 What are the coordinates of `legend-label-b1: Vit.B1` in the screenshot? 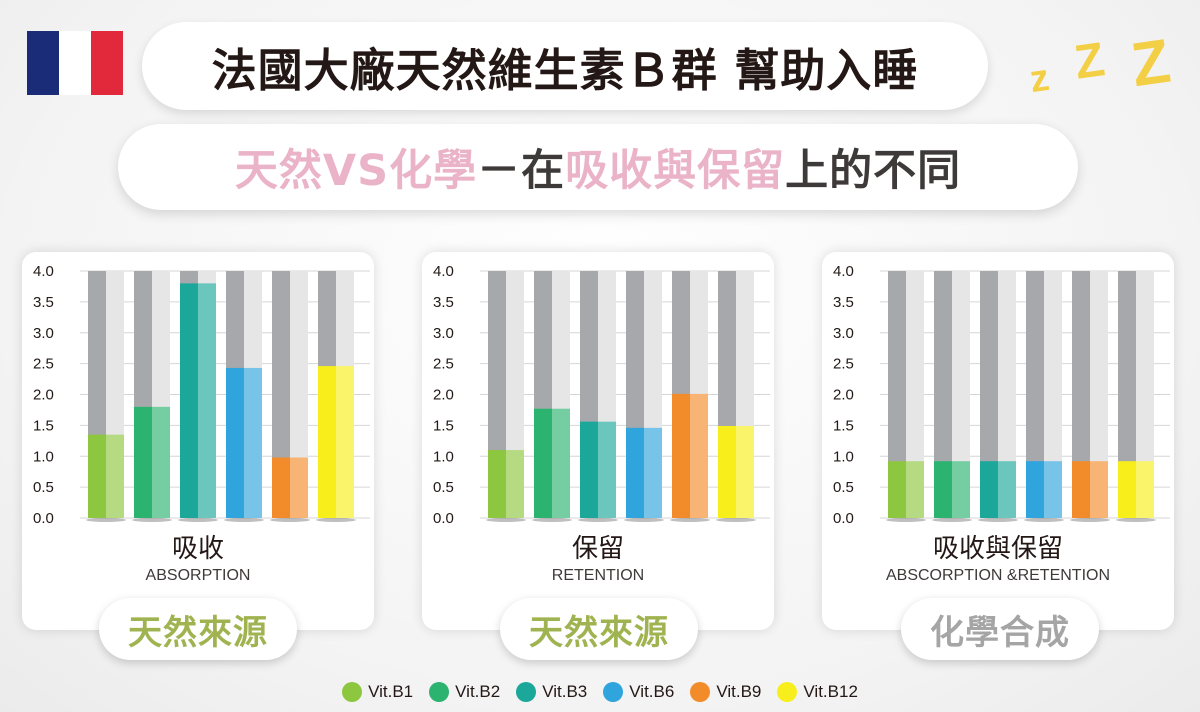 It's located at (391, 691).